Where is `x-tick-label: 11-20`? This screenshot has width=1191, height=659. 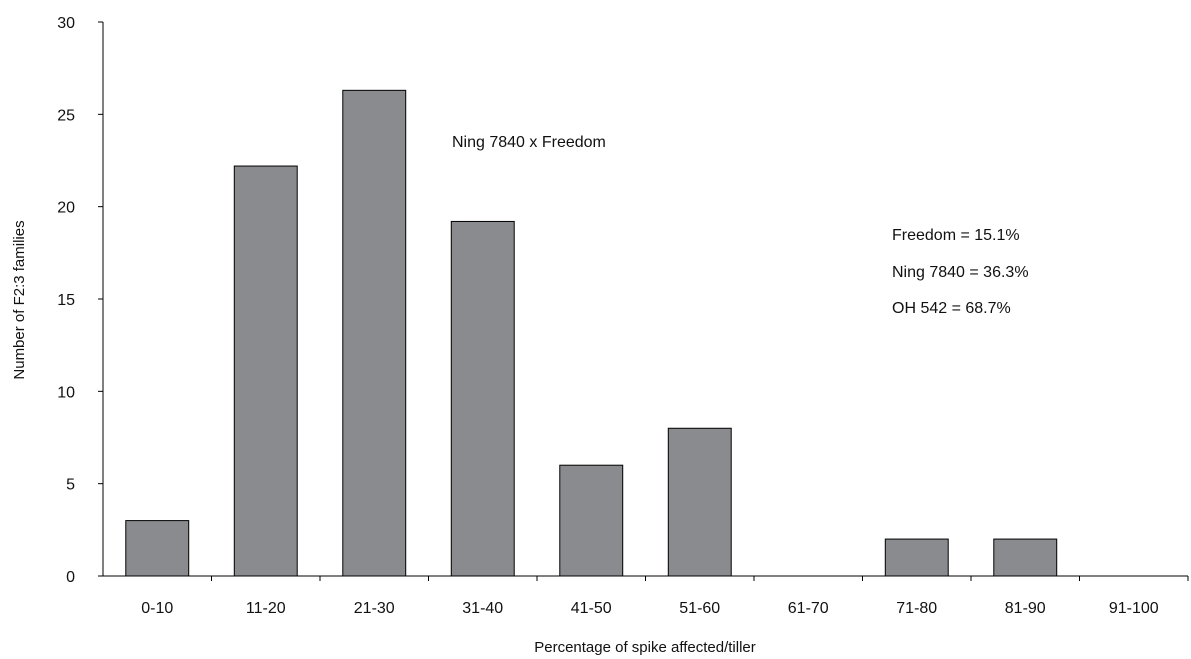
x-tick-label: 11-20 is located at coordinates (266, 608).